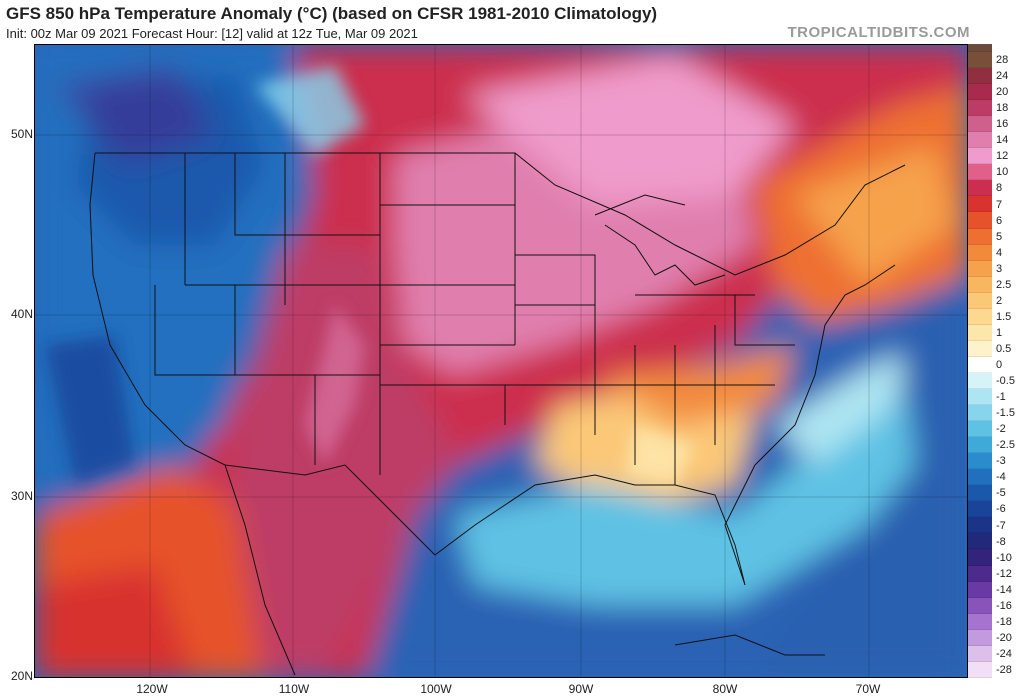  What do you see at coordinates (1005, 381) in the screenshot?
I see `colorbar-label: -0.5` at bounding box center [1005, 381].